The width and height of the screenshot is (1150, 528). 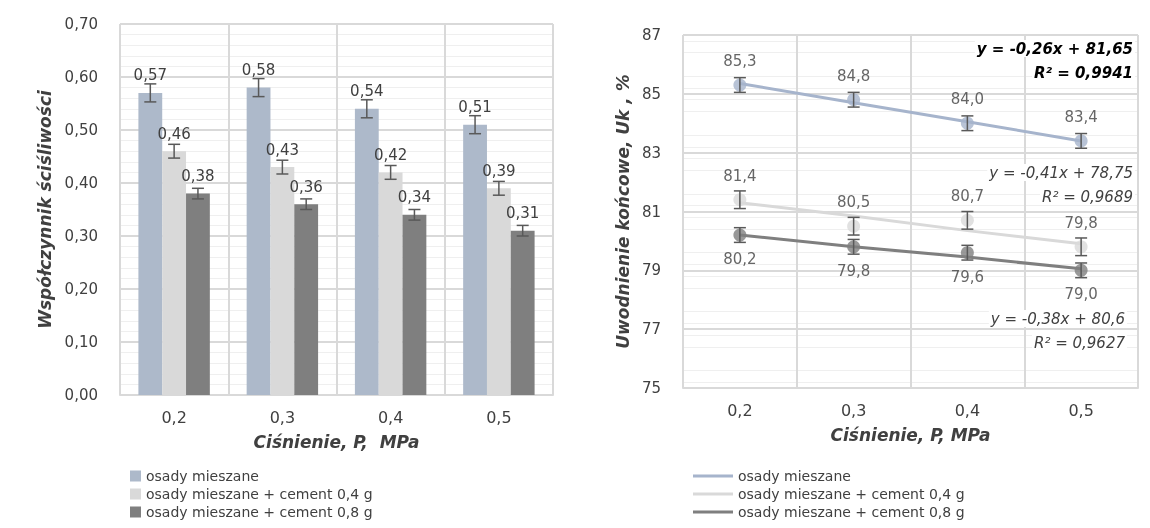 What do you see at coordinates (740, 259) in the screenshot?
I see `data-label: 80,2` at bounding box center [740, 259].